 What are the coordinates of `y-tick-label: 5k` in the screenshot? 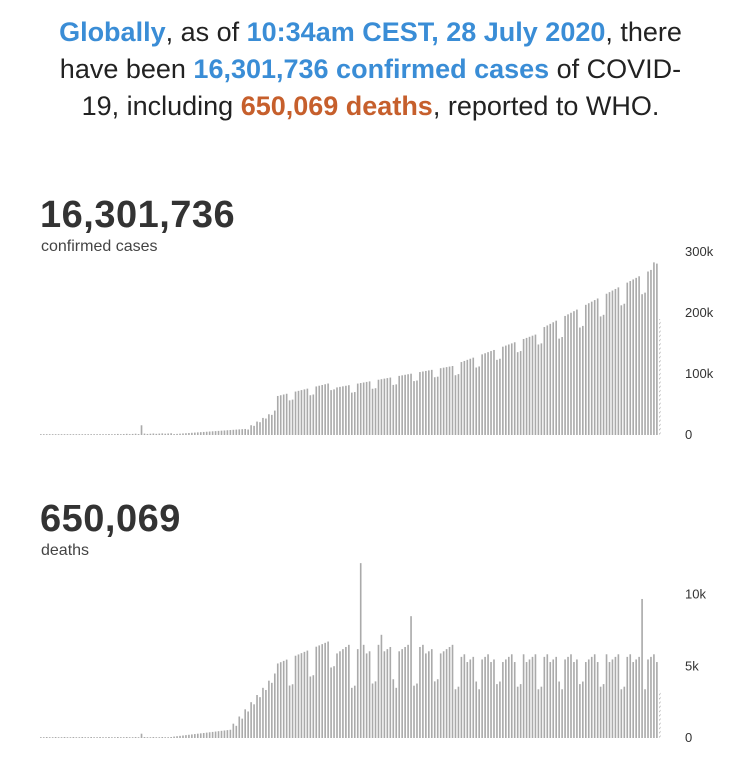 It's located at (692, 665).